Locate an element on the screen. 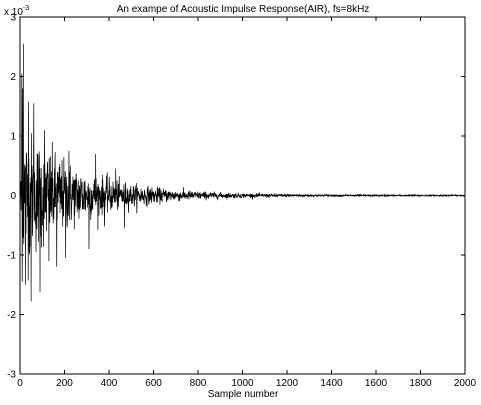 This screenshot has height=405, width=481. svg-text: x 10-3 is located at coordinates (16, 11).